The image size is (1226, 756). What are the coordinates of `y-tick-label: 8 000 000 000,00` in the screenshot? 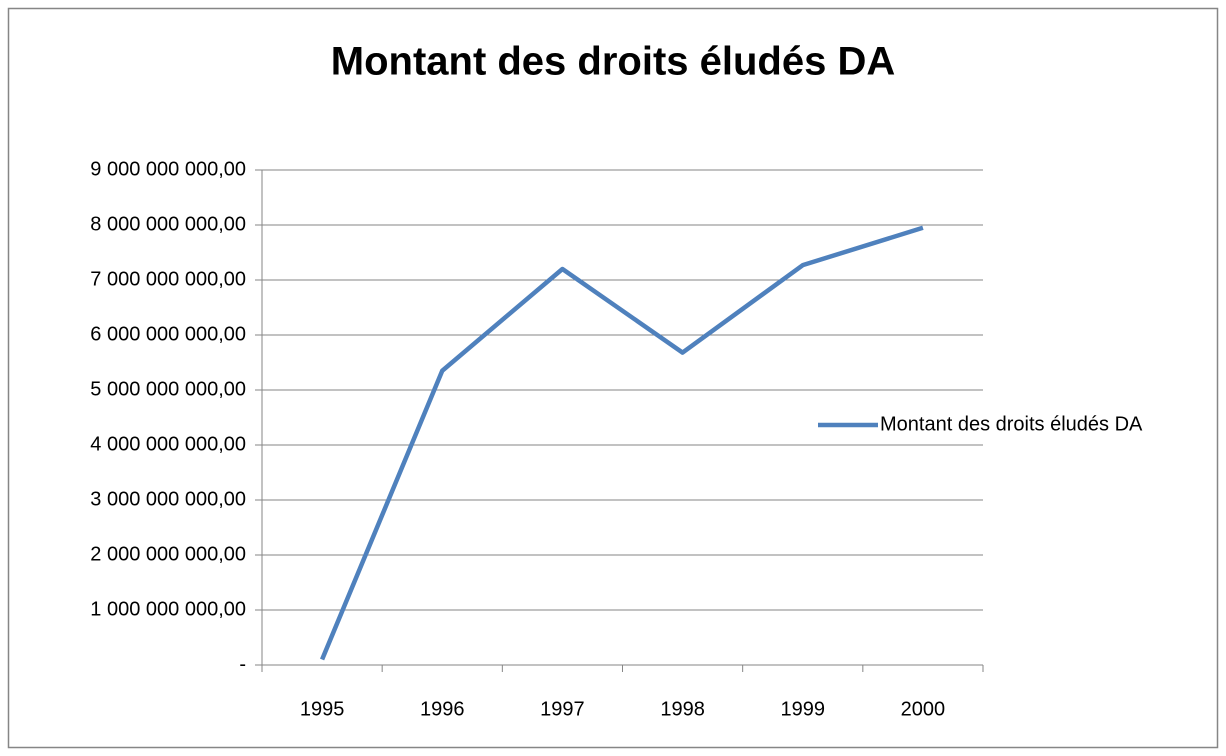 It's located at (168, 224).